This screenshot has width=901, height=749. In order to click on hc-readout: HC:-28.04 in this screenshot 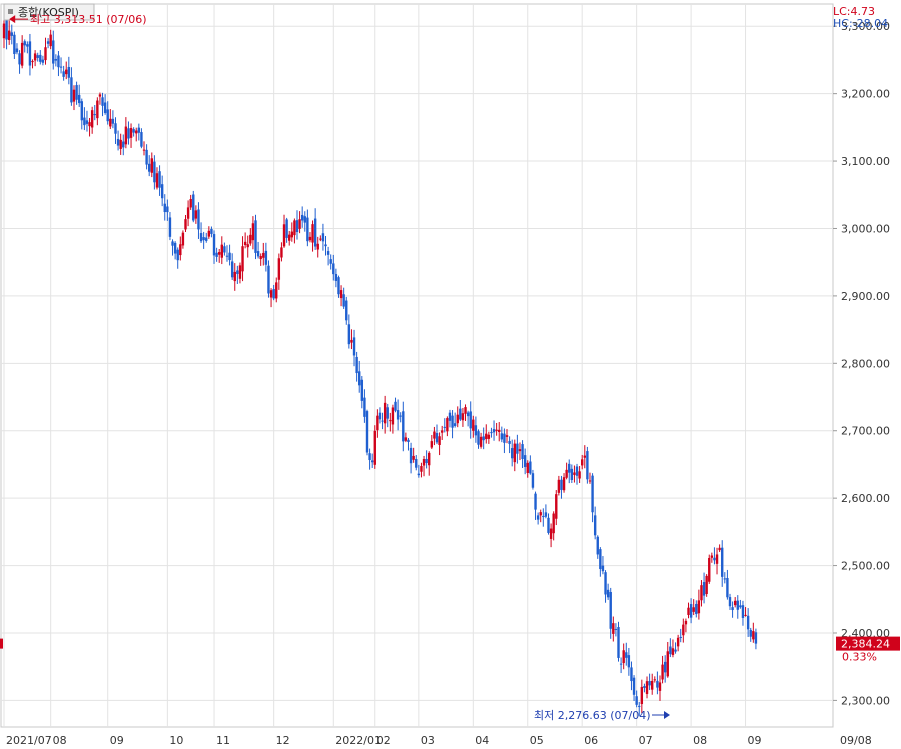, I will do `click(860, 23)`.